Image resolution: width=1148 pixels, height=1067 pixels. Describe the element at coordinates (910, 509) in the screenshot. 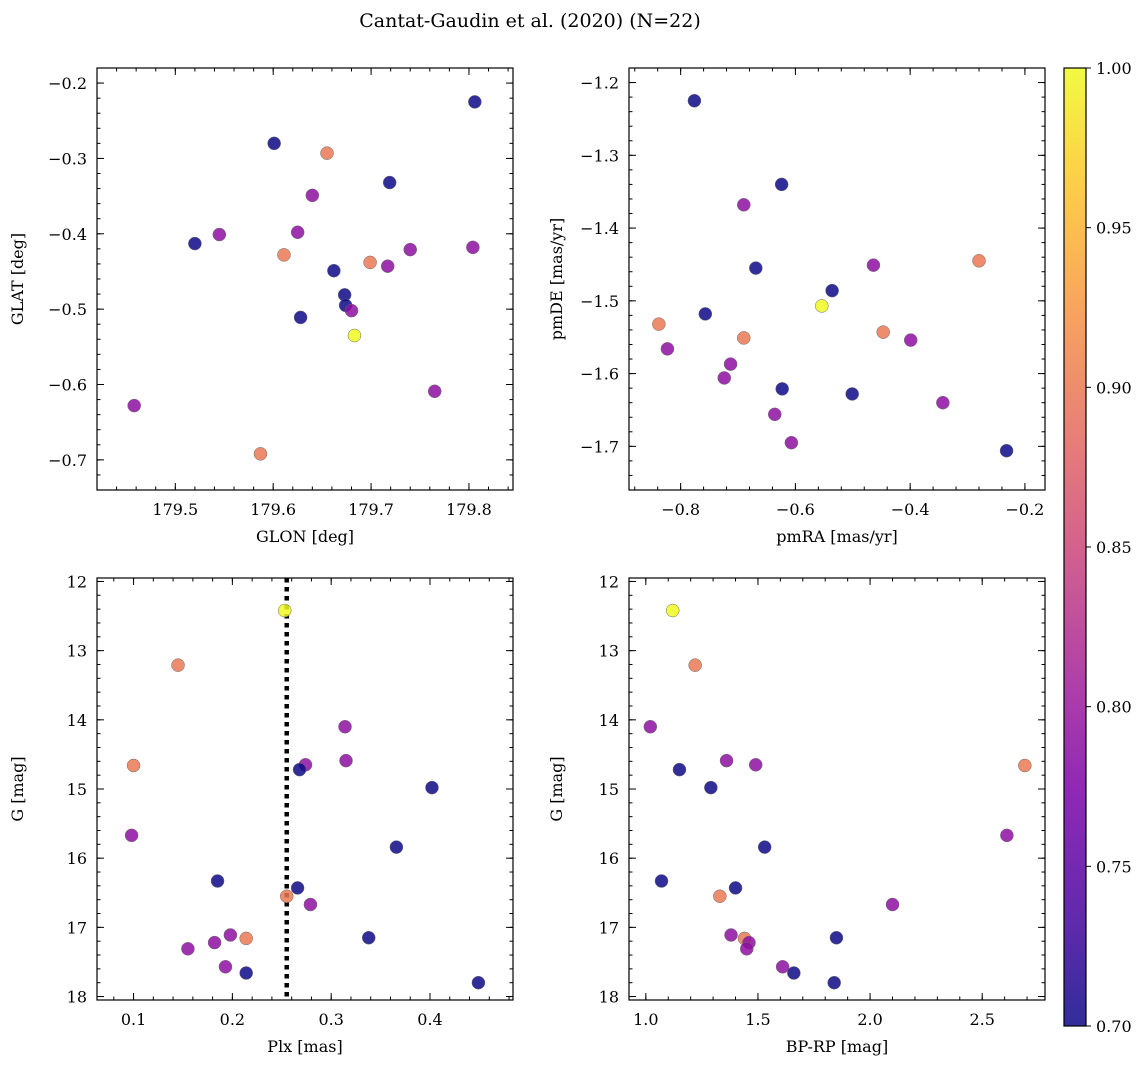

I see `x-tick-label: −0.4` at that location.